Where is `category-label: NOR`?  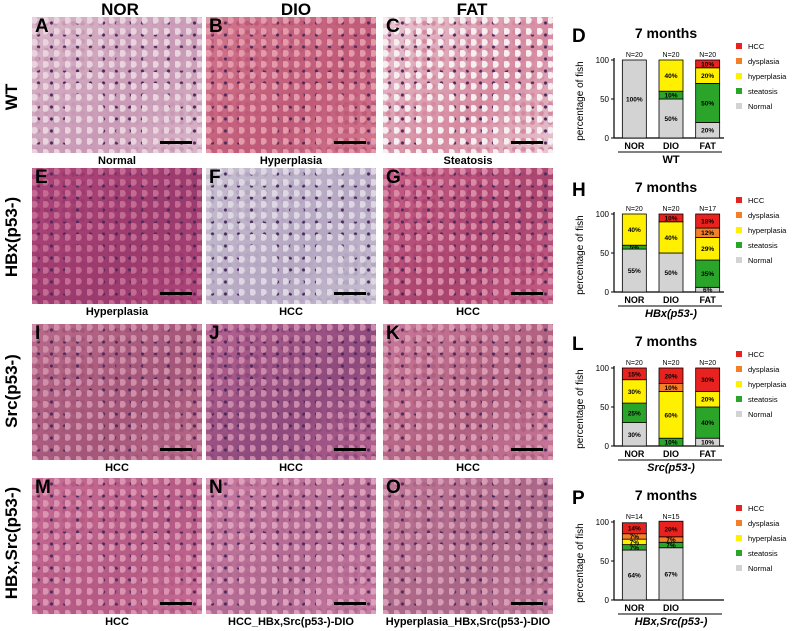
category-label: NOR is located at coordinates (634, 300).